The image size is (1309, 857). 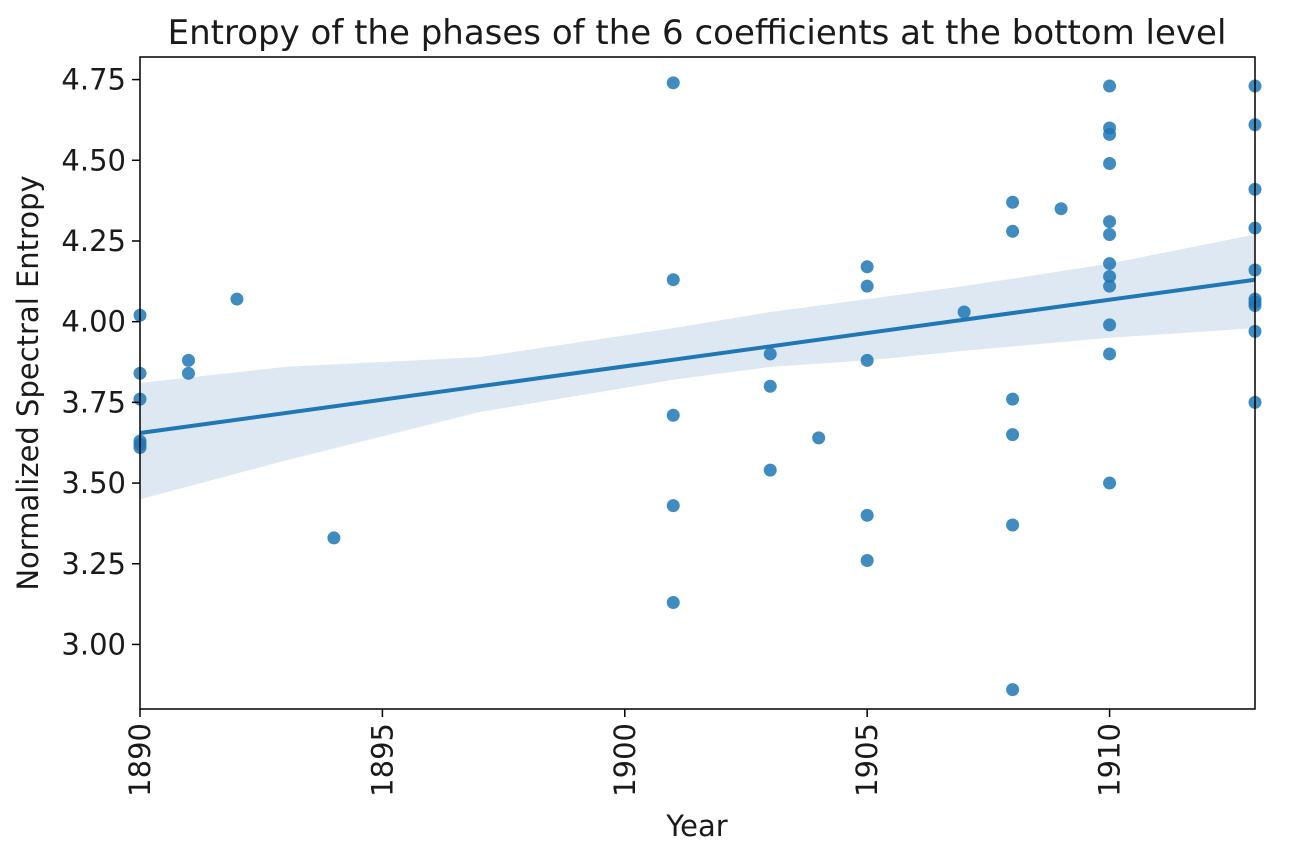 I want to click on y-axis-ticks: 3.00 3.25 3.50 3.75 4.00 4.25 4.50 4.75, so click(x=100, y=362).